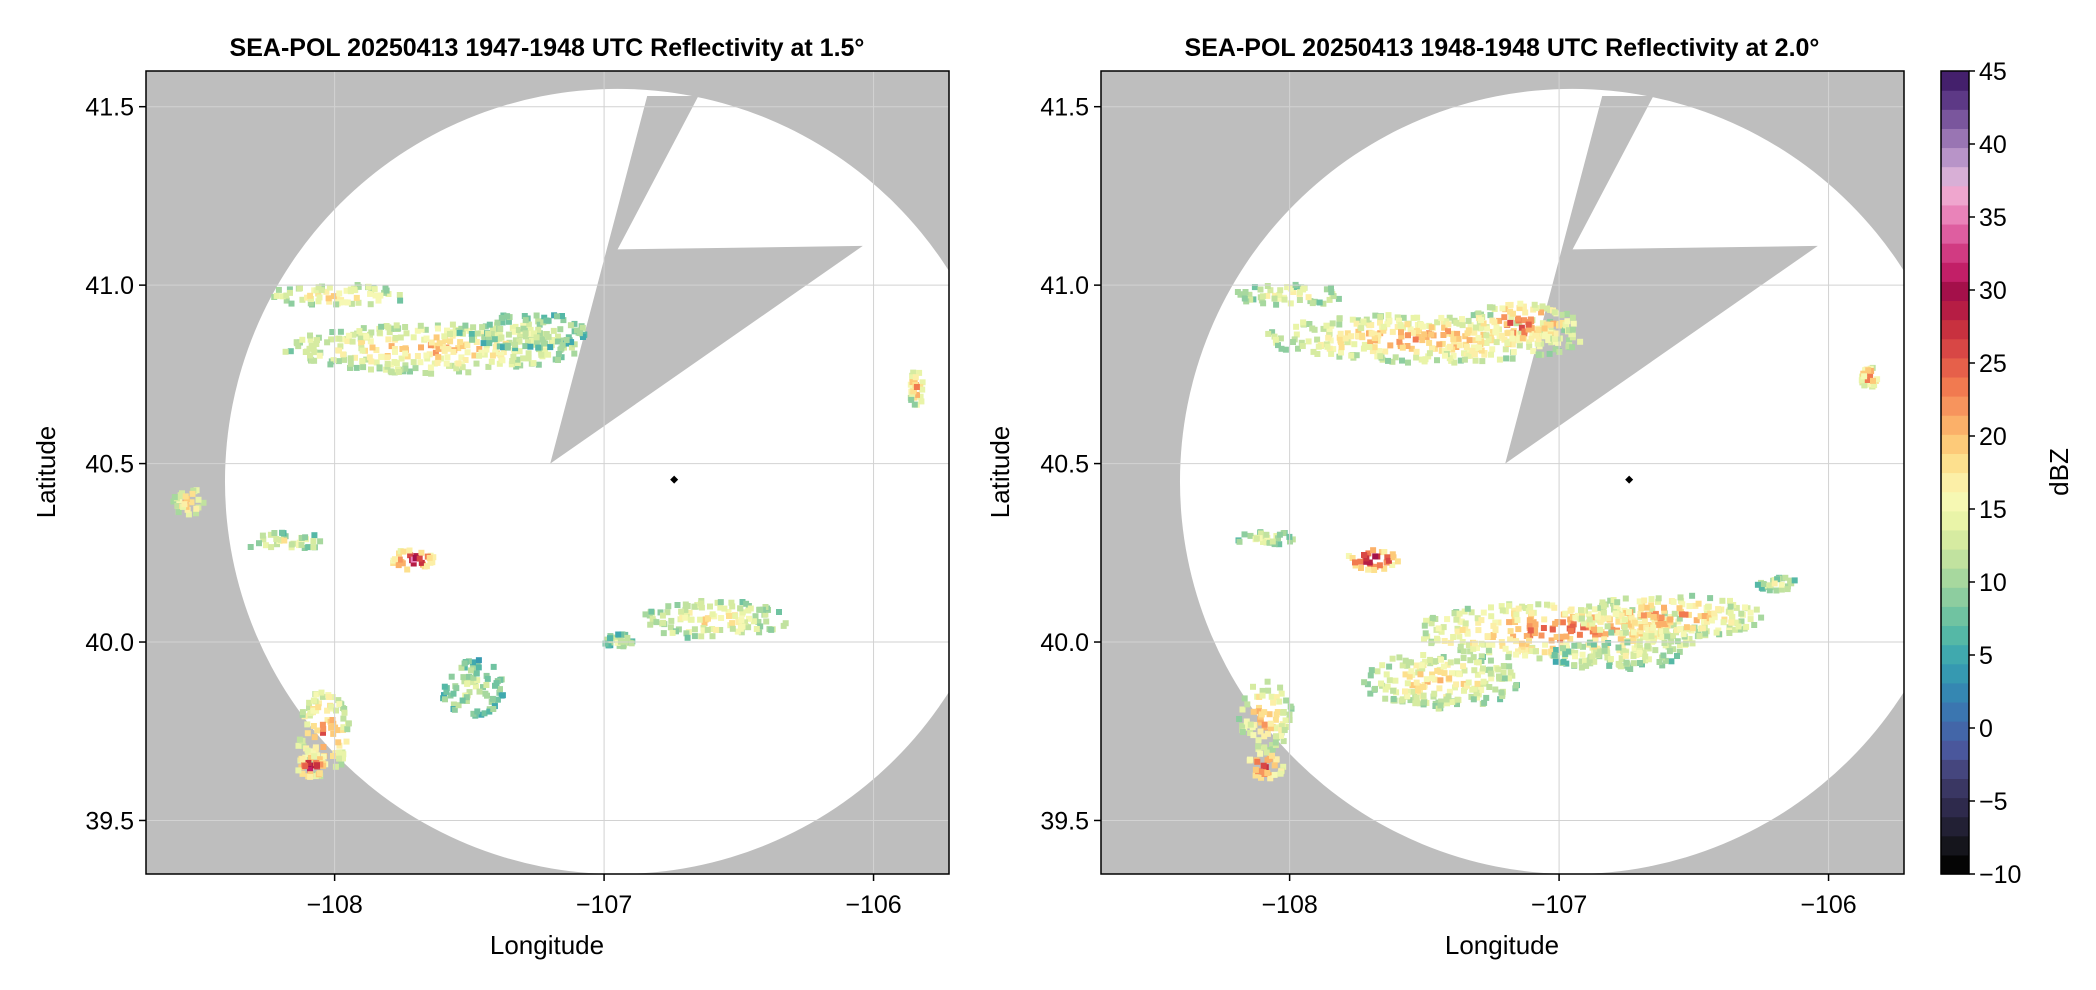  Describe the element at coordinates (1661, 280) in the screenshot. I see `blocked-wedge` at that location.